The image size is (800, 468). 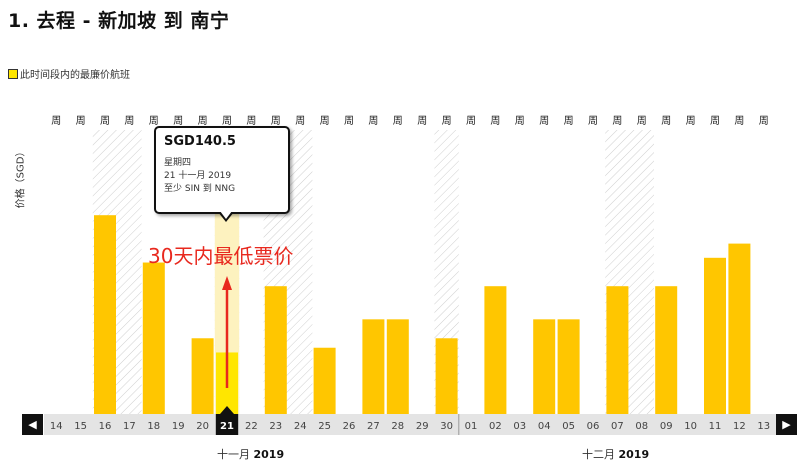 What do you see at coordinates (275, 426) in the screenshot?
I see `date-tick-23: 23` at bounding box center [275, 426].